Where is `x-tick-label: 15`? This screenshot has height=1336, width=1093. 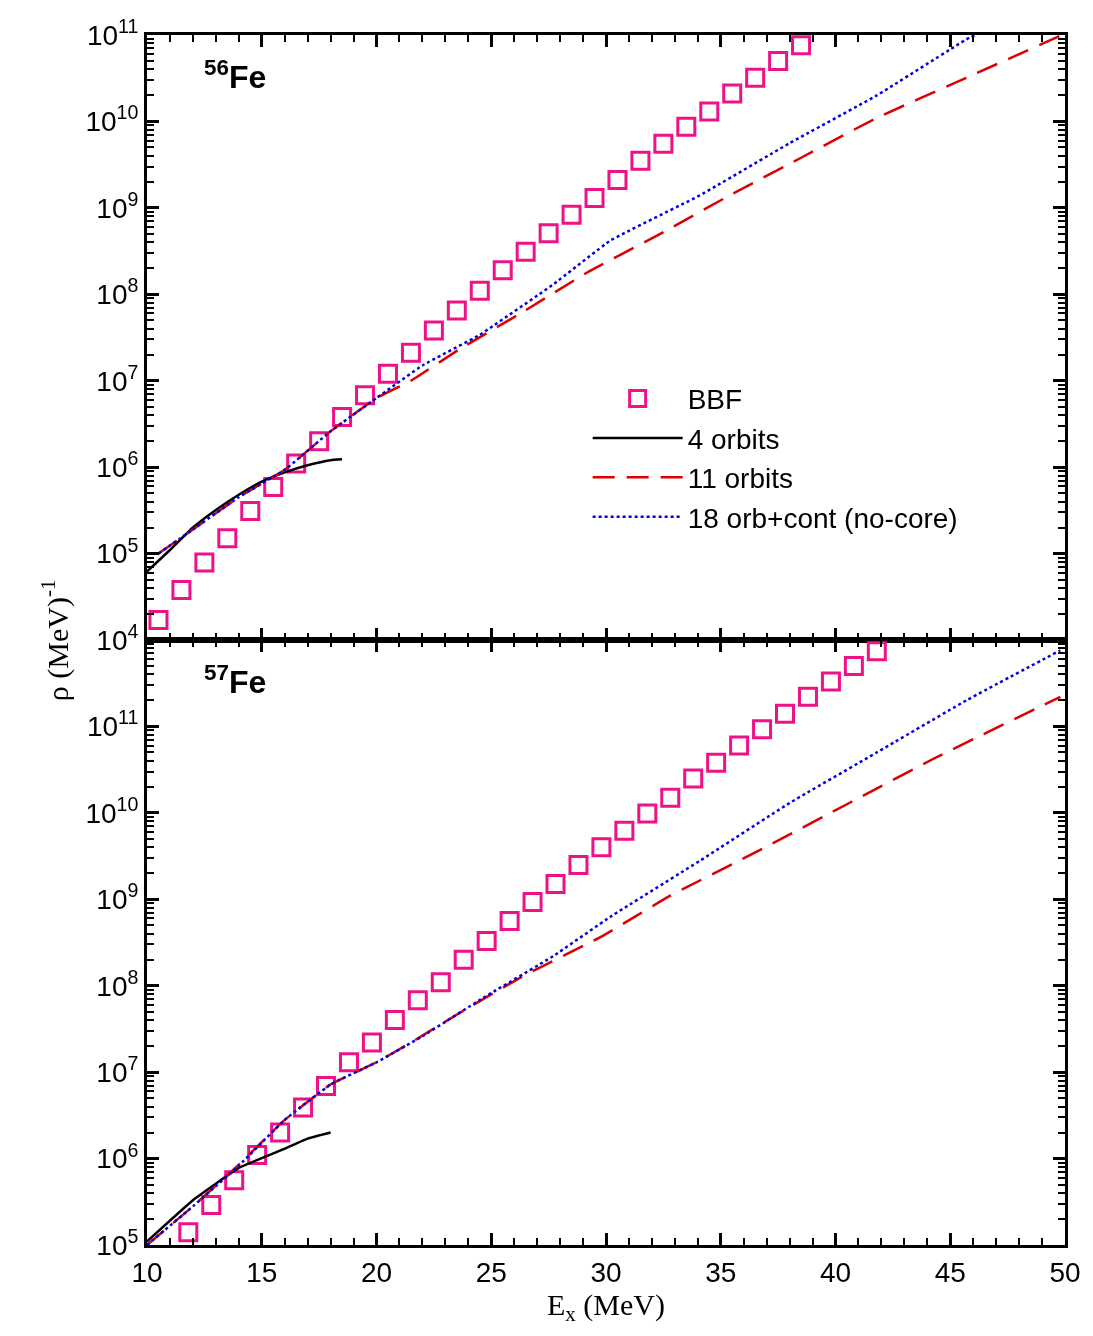
x-tick-label: 15 is located at coordinates (262, 1272).